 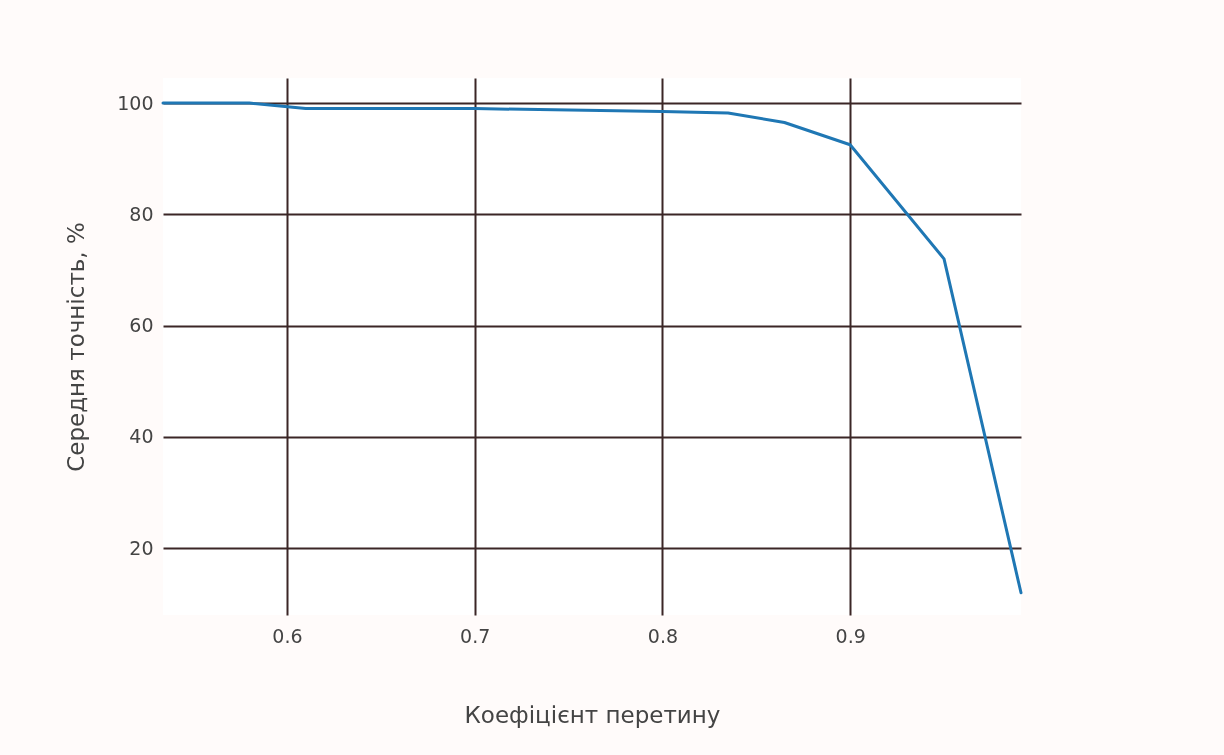 What do you see at coordinates (141, 547) in the screenshot?
I see `y-tick-label: 20` at bounding box center [141, 547].